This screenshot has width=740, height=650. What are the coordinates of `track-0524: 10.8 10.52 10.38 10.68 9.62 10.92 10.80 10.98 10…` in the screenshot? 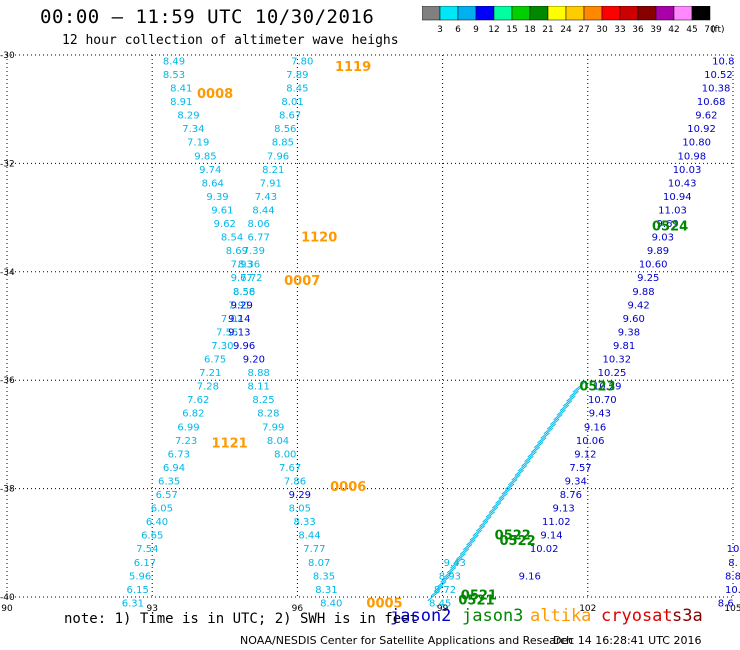 It's located at (673, 204).